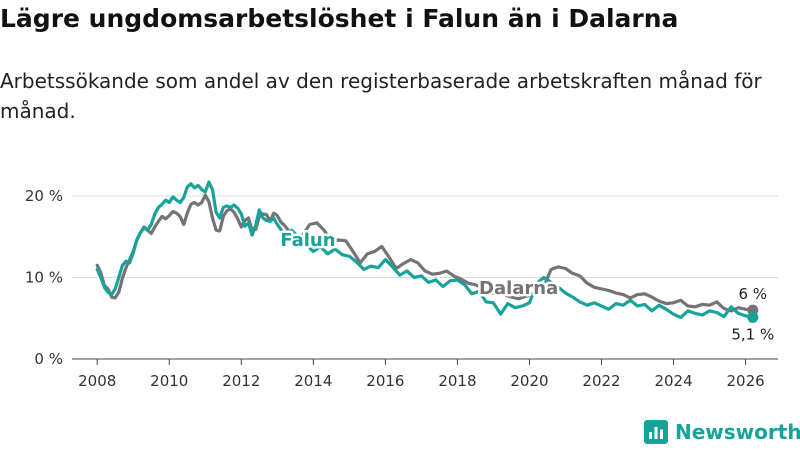 The image size is (800, 450). I want to click on x-tick-label: 2018, so click(457, 381).